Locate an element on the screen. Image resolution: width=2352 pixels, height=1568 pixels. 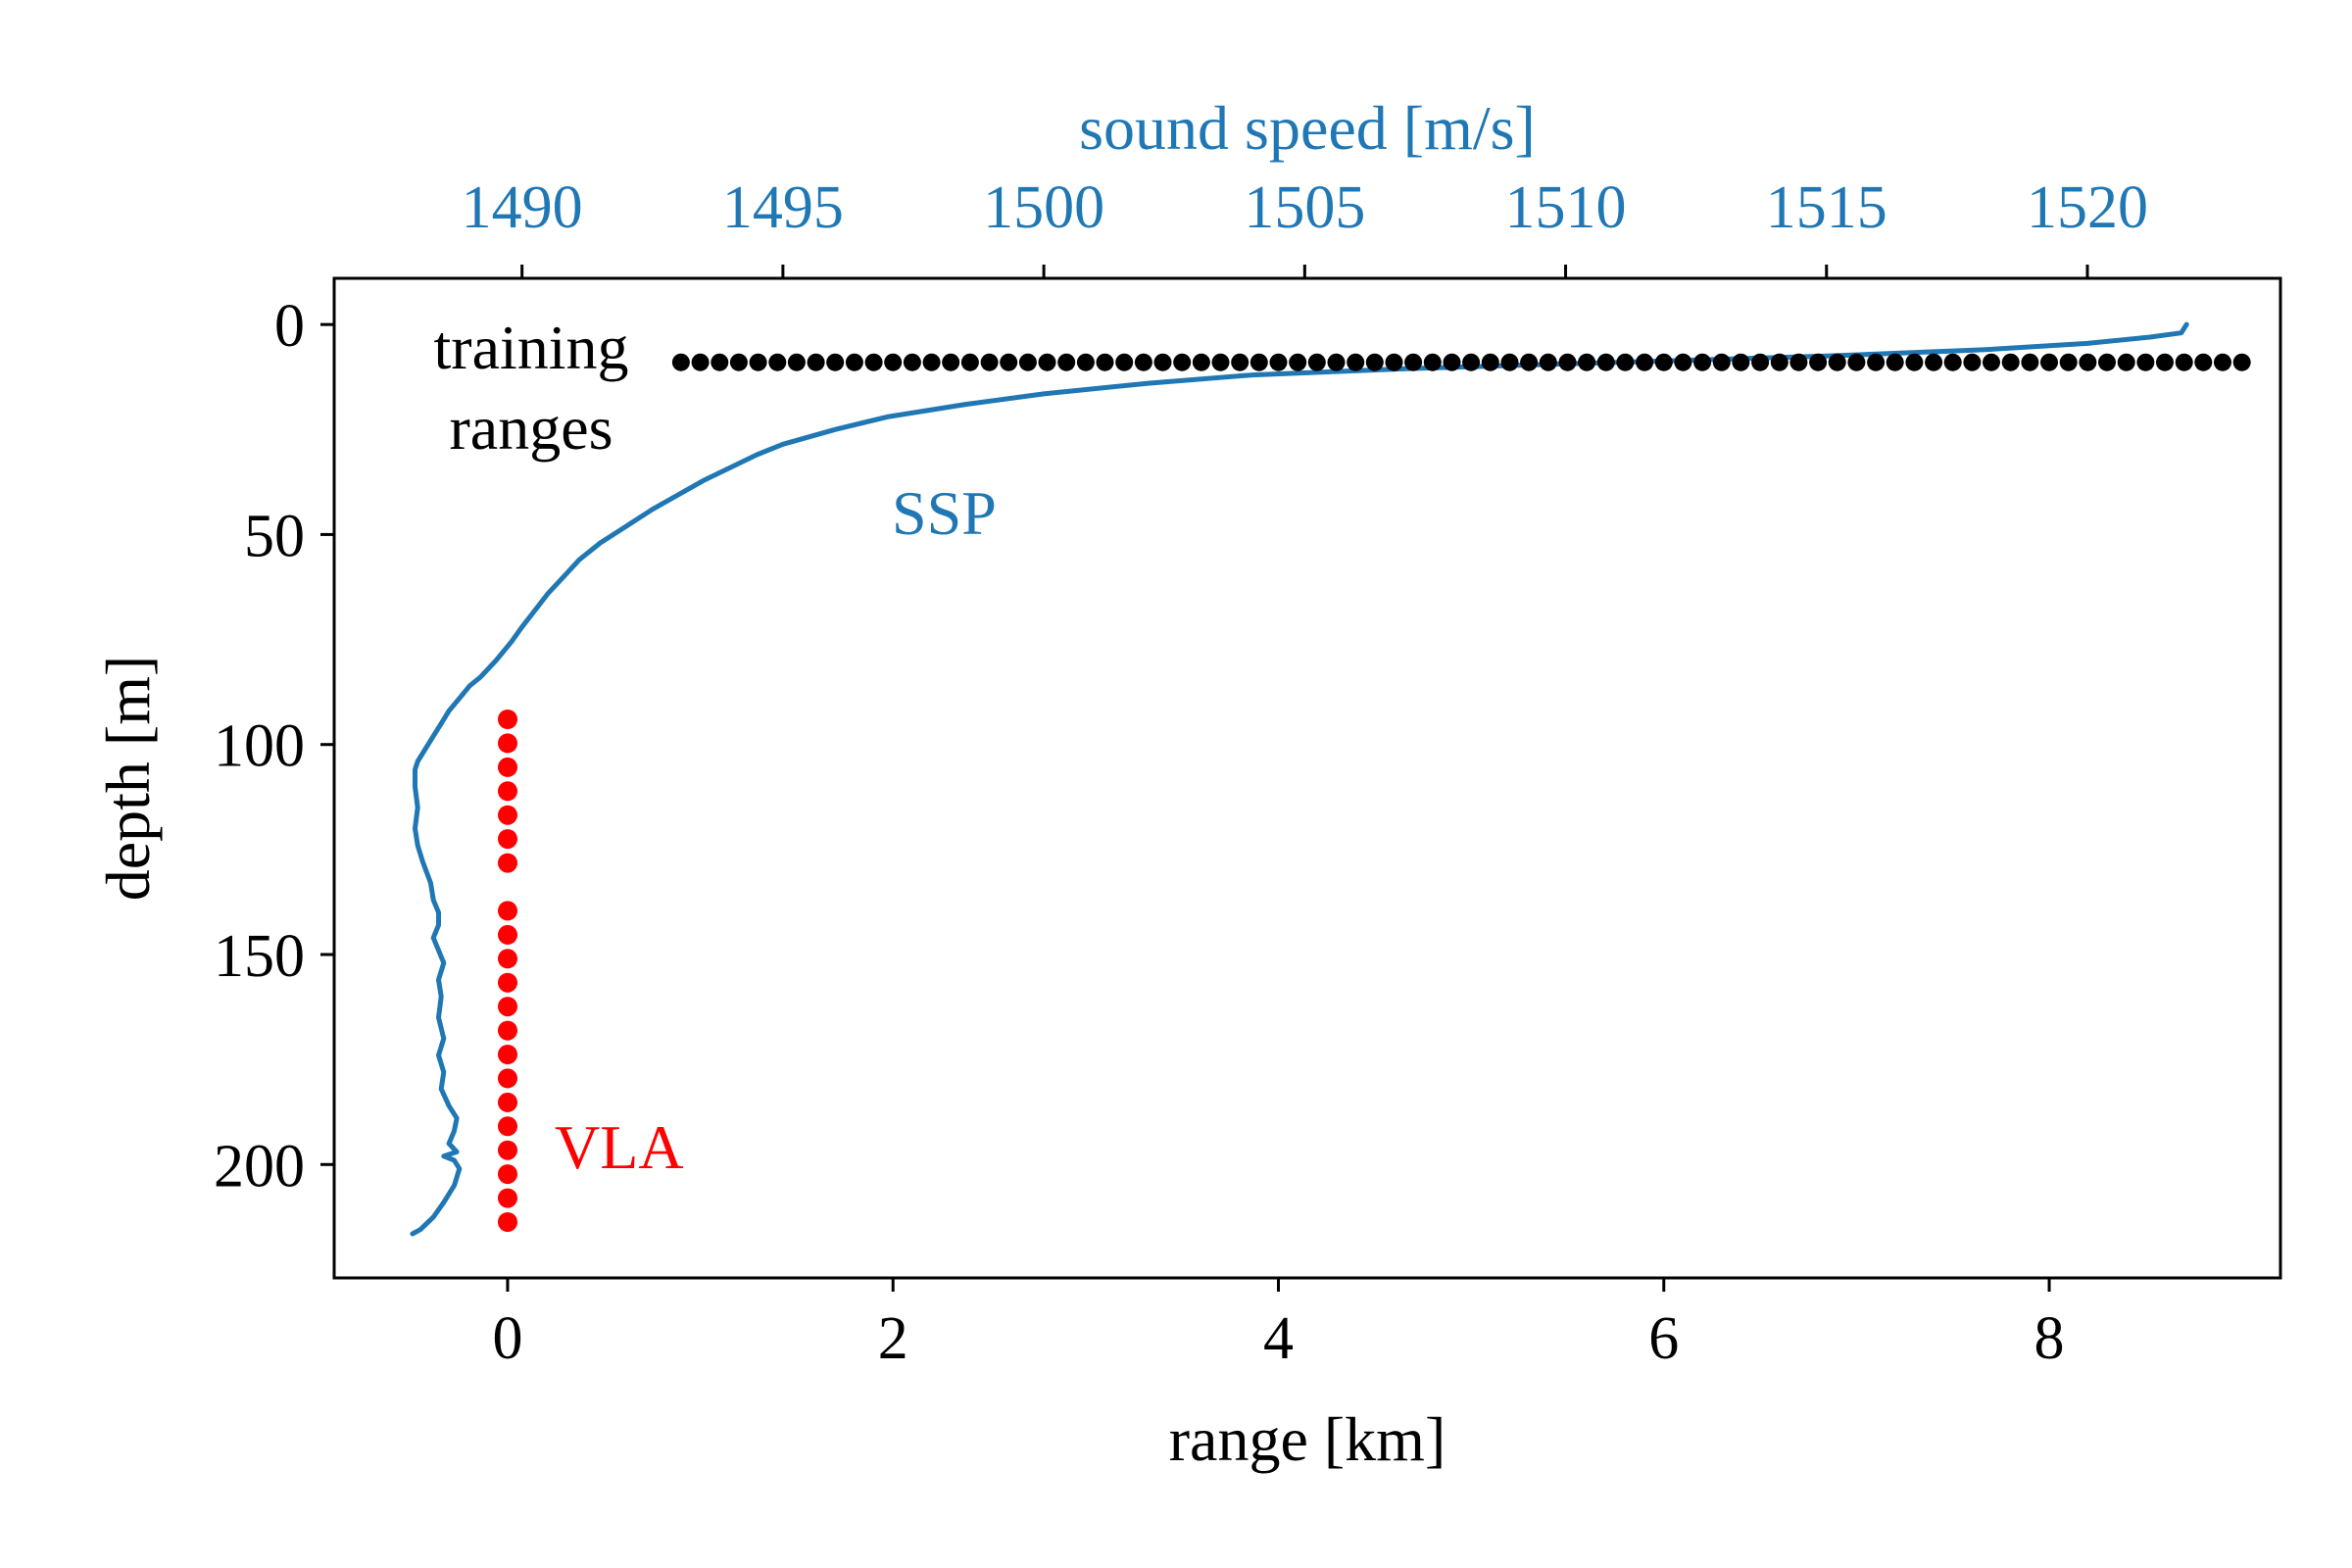
training-ranges-series is located at coordinates (1461, 362).